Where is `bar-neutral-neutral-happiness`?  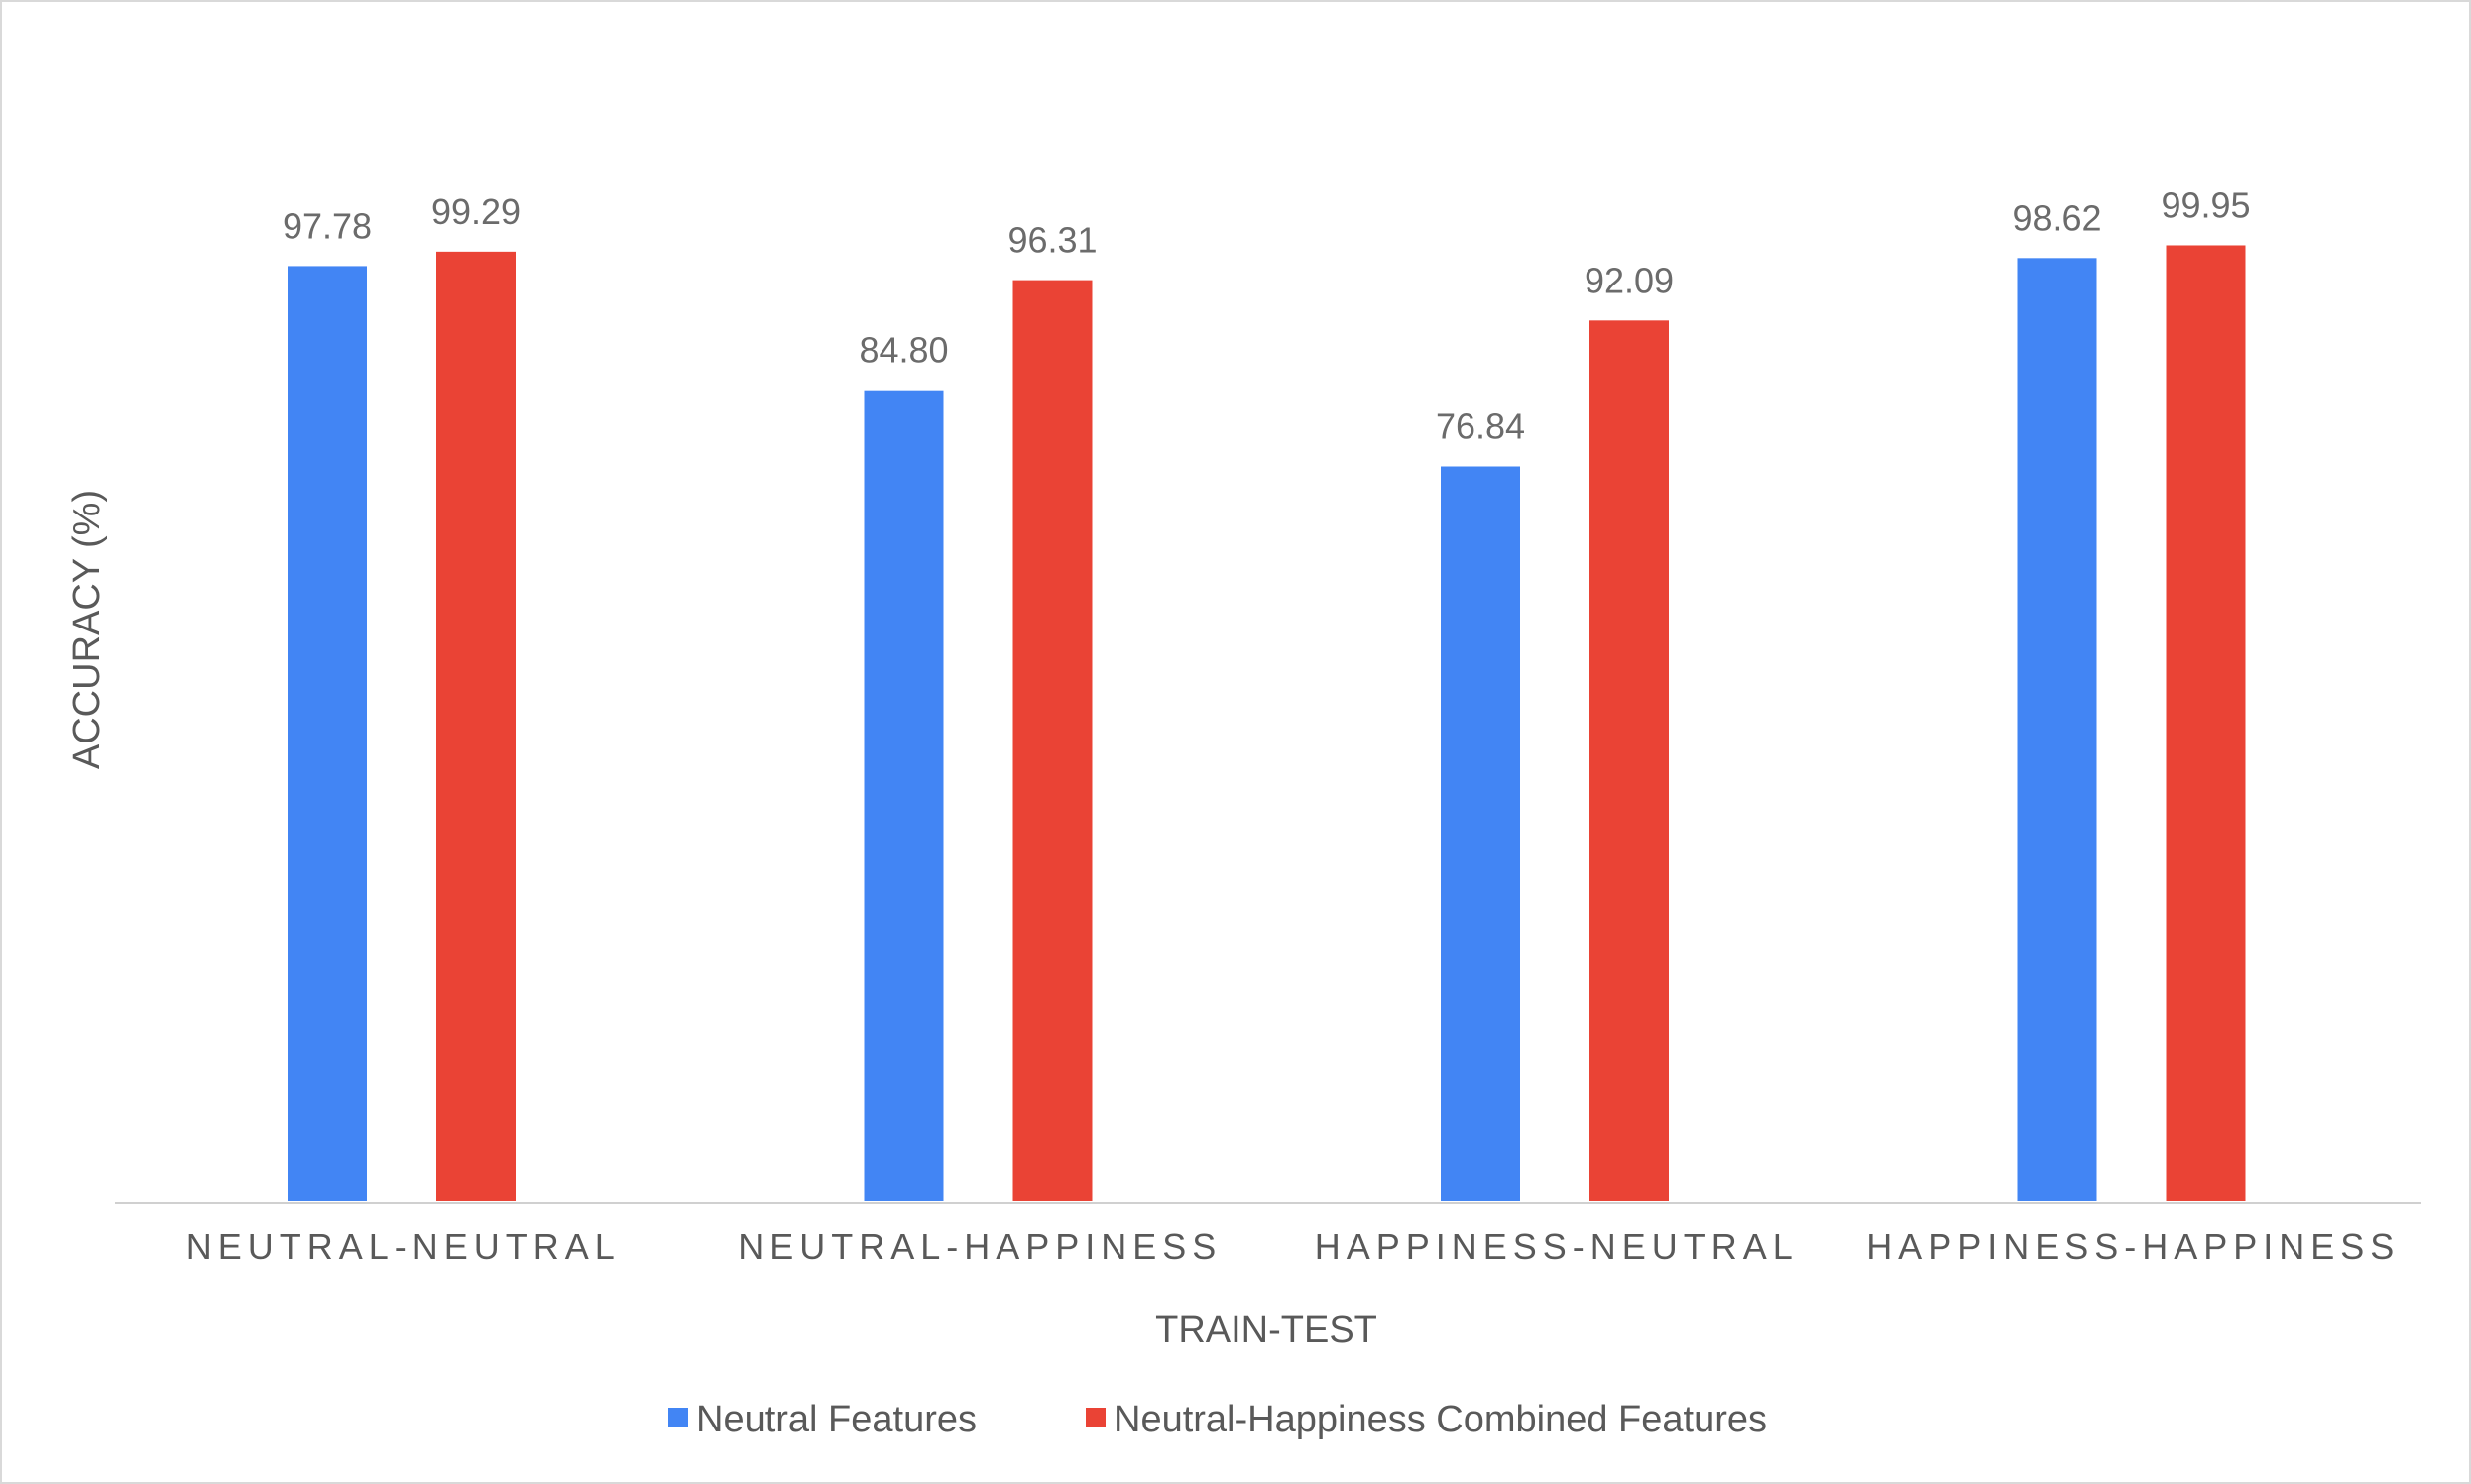
bar-neutral-neutral-happiness is located at coordinates (904, 795).